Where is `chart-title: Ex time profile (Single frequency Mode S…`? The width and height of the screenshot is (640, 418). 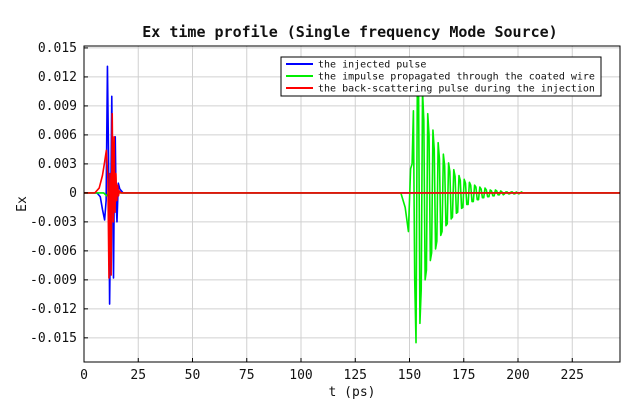
chart-title: Ex time profile (Single frequency Mode S… is located at coordinates (349, 32).